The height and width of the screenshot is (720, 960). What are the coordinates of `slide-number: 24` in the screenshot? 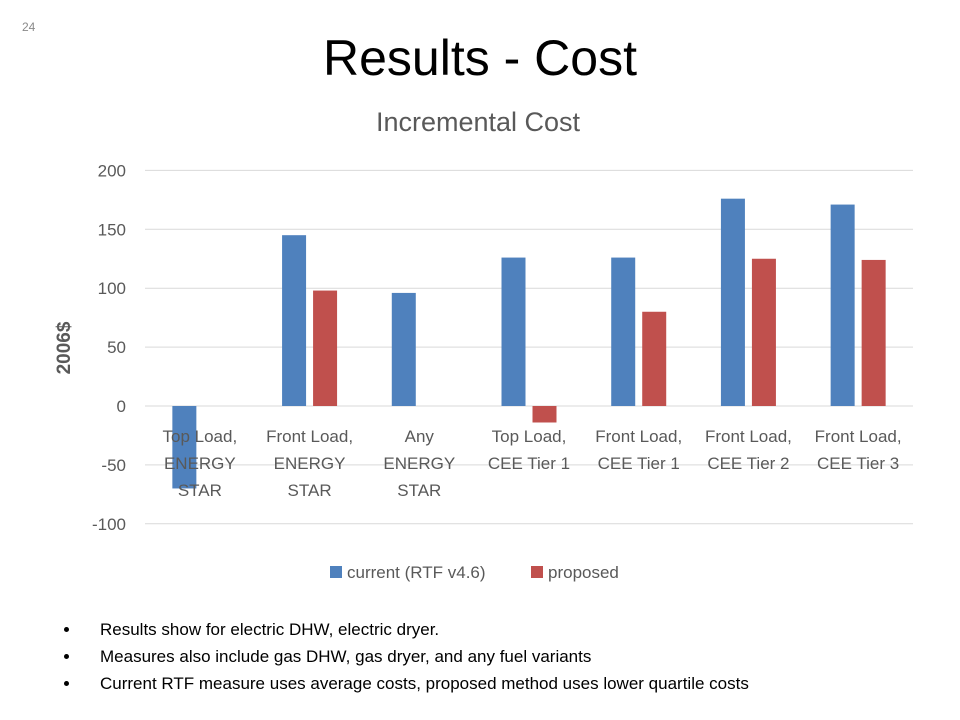 It's located at (29, 27).